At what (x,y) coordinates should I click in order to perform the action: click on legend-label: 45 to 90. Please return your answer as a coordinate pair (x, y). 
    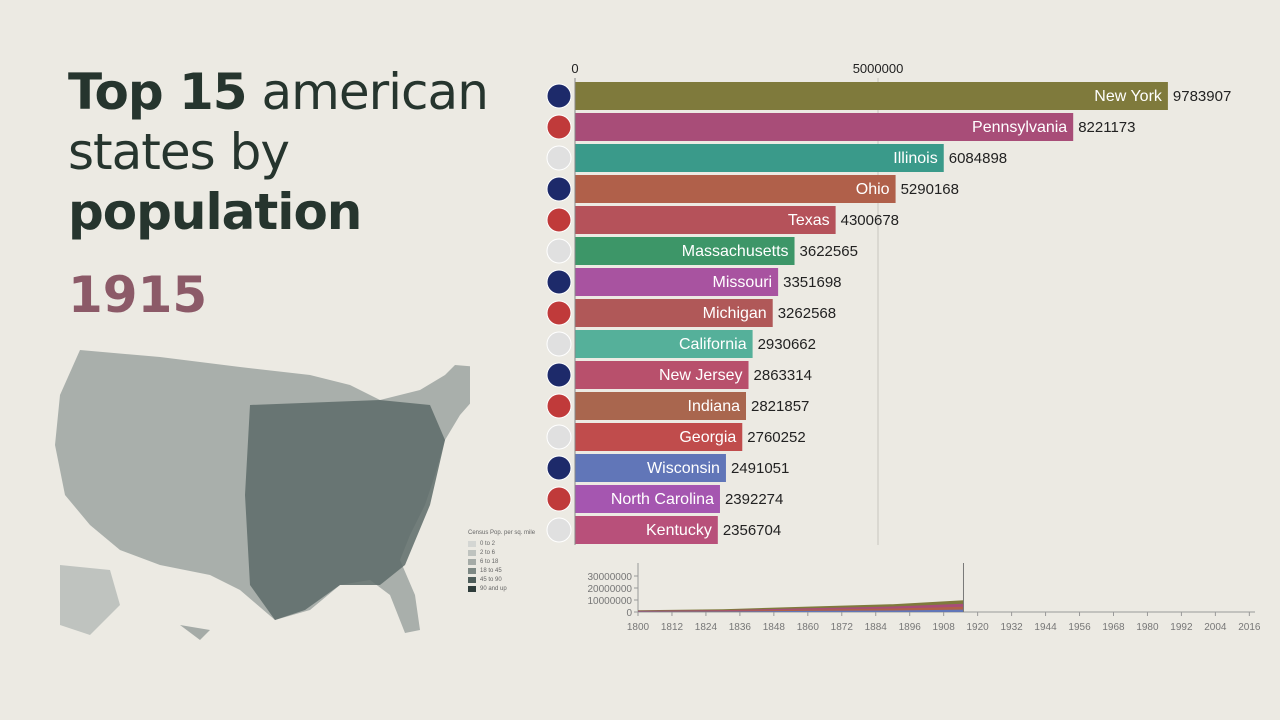
    Looking at the image, I should click on (491, 579).